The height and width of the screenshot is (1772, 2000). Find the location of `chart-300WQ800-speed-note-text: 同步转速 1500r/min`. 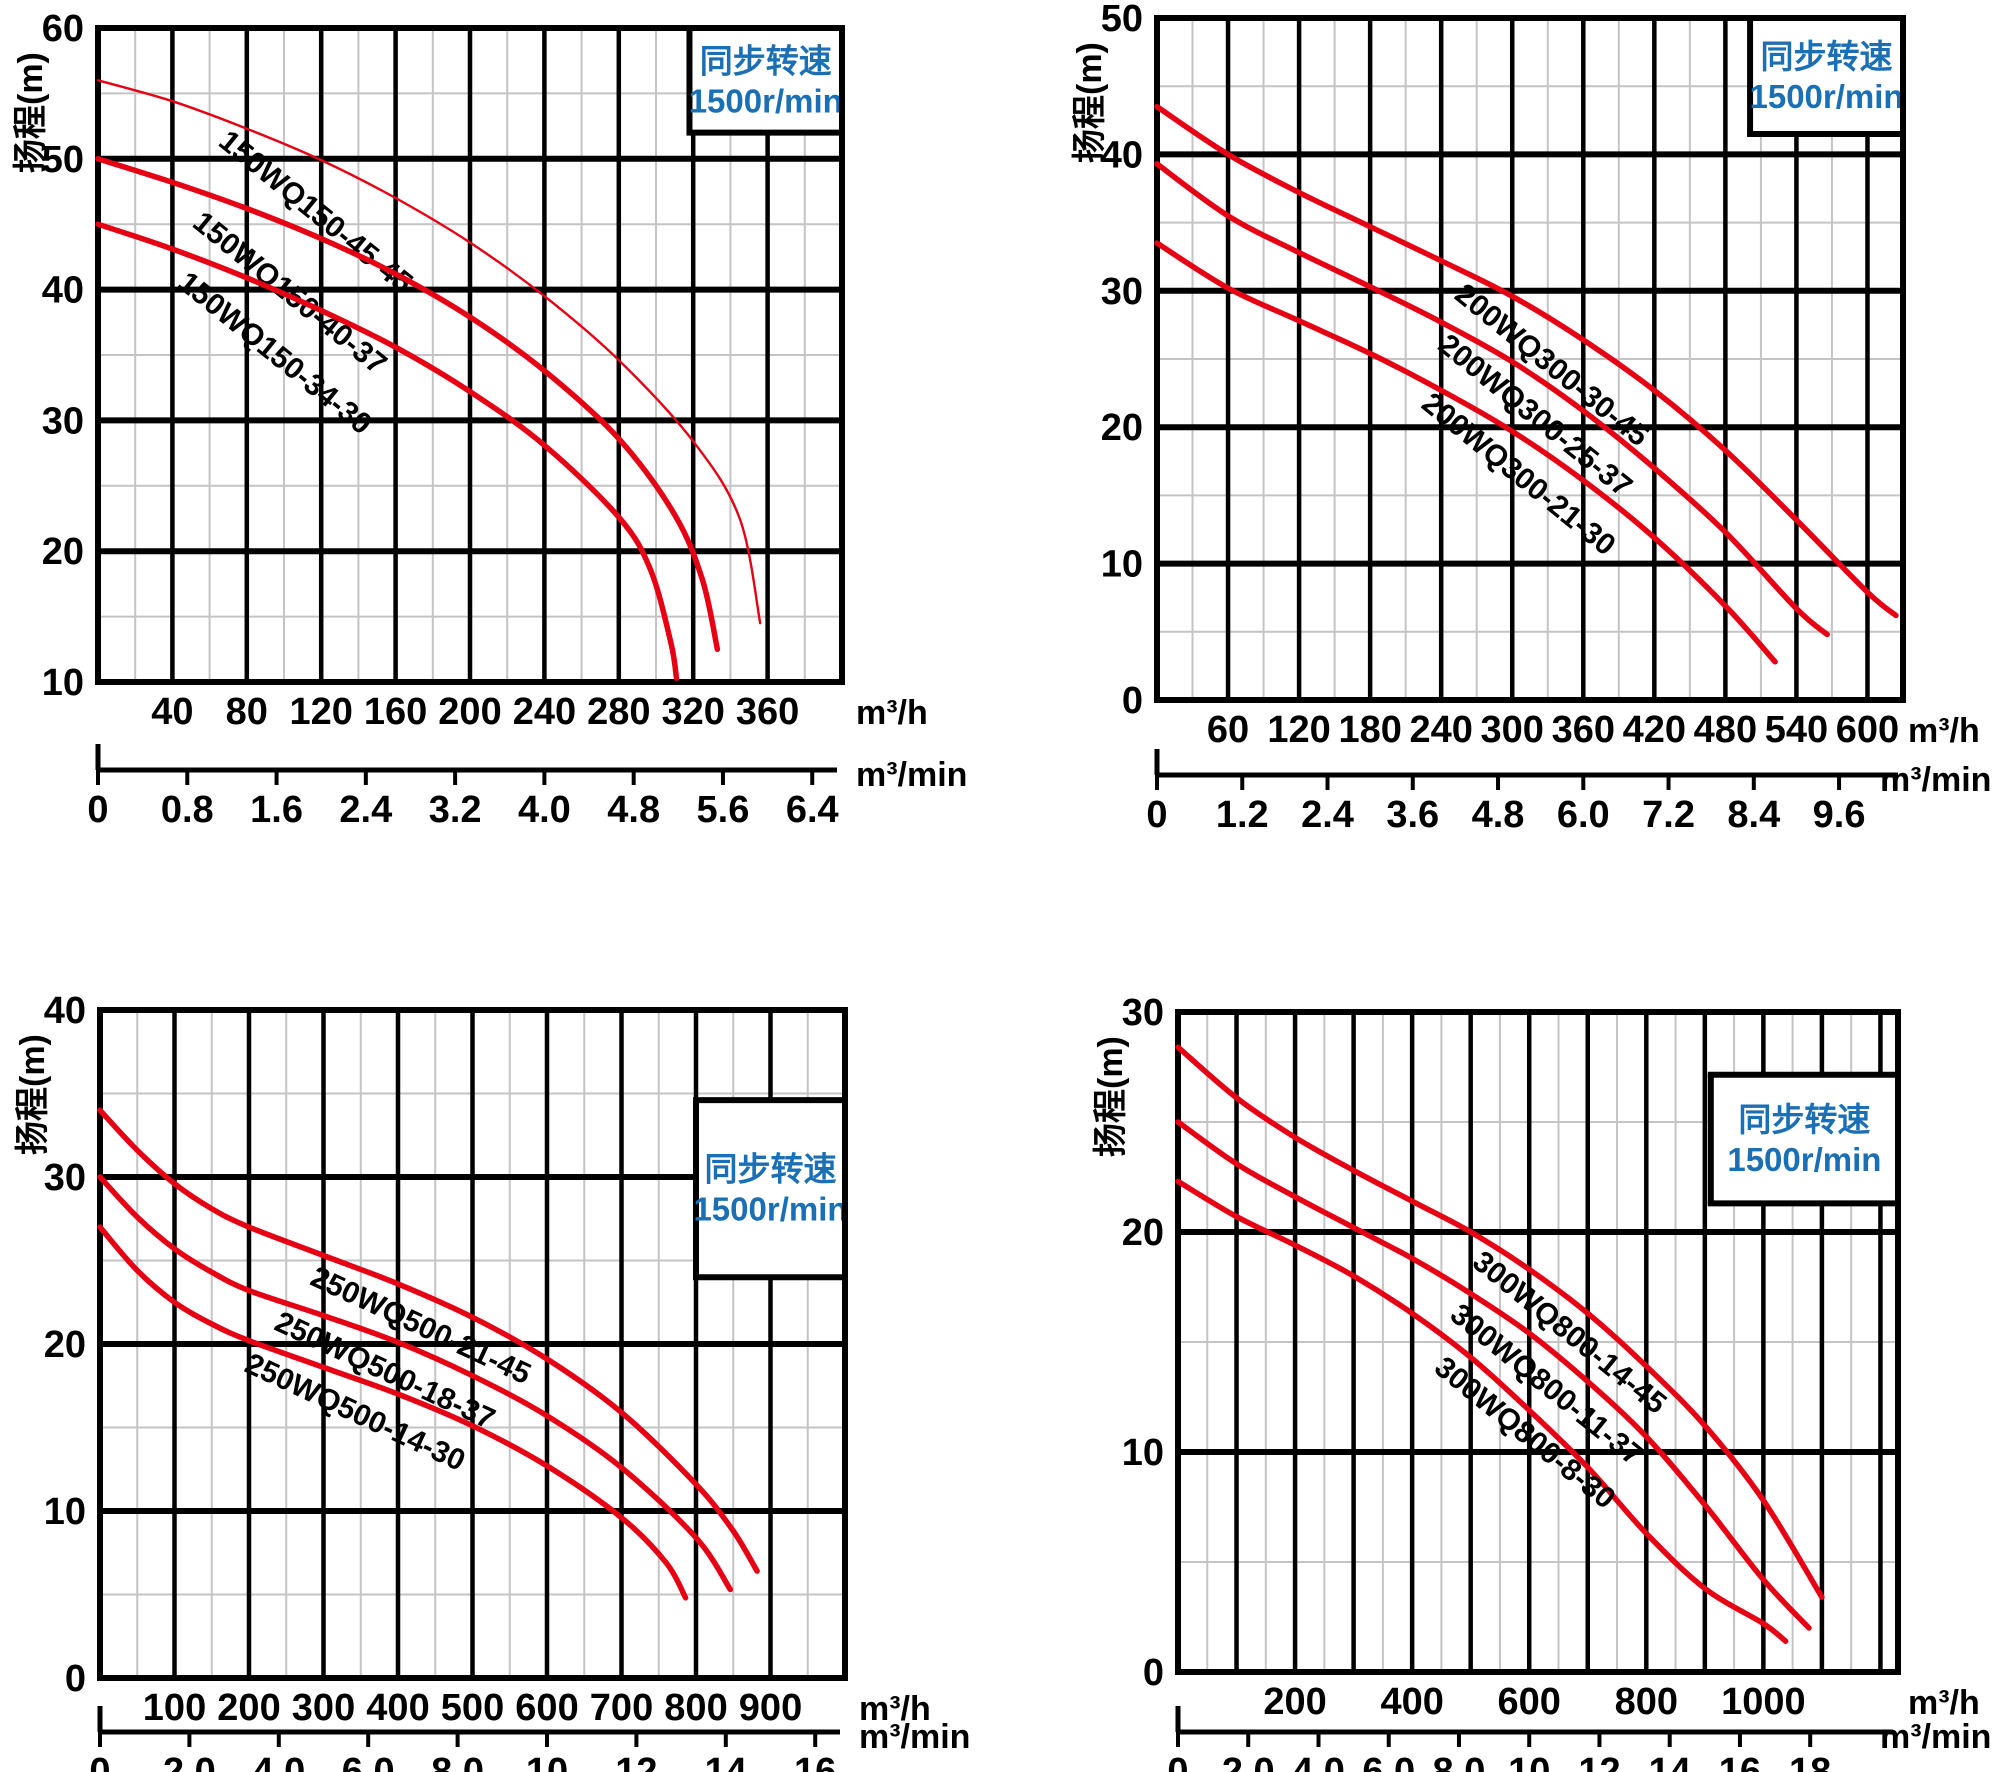

chart-300WQ800-speed-note-text: 同步转速 1500r/min is located at coordinates (1804, 1139).